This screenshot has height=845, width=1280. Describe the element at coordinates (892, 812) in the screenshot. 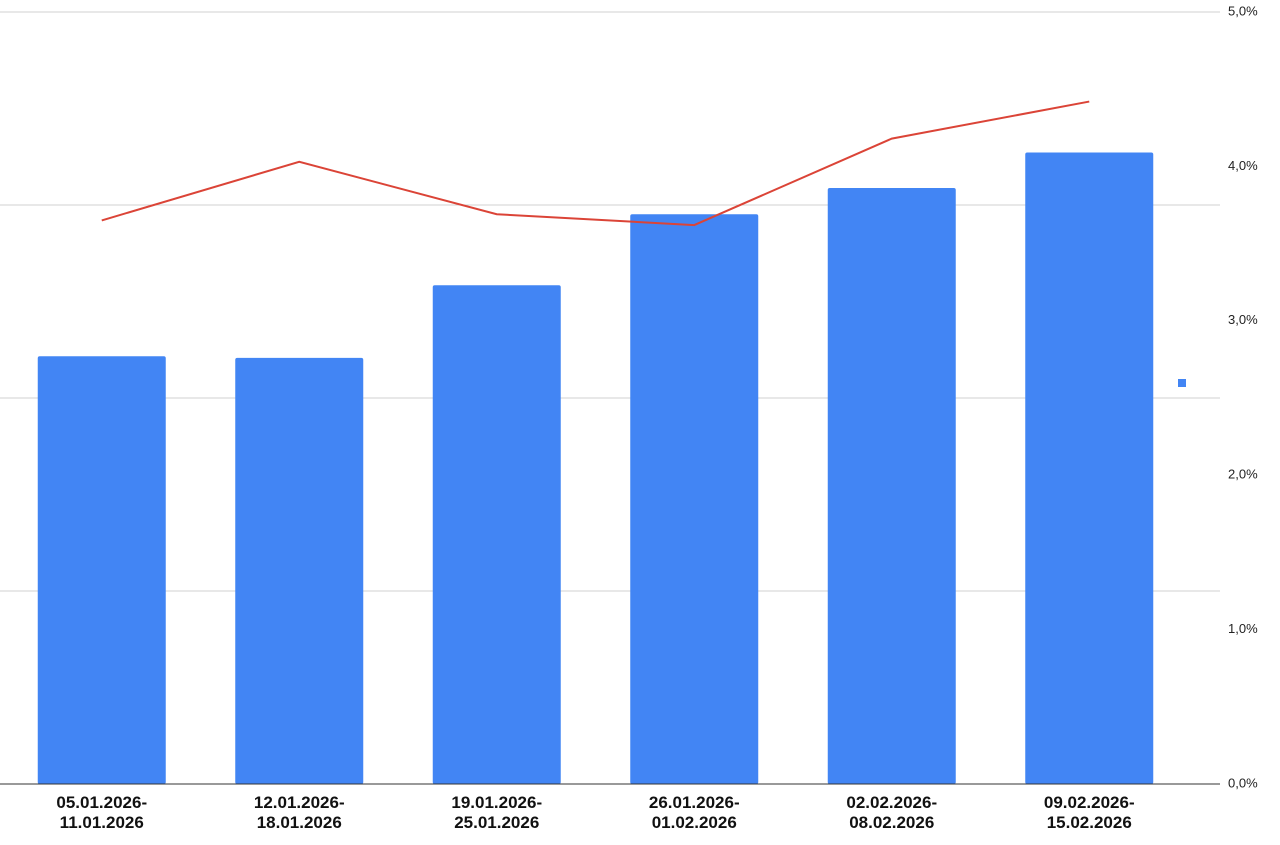

I see `x-tick-label: 02.02.2026-08.02.2026` at that location.